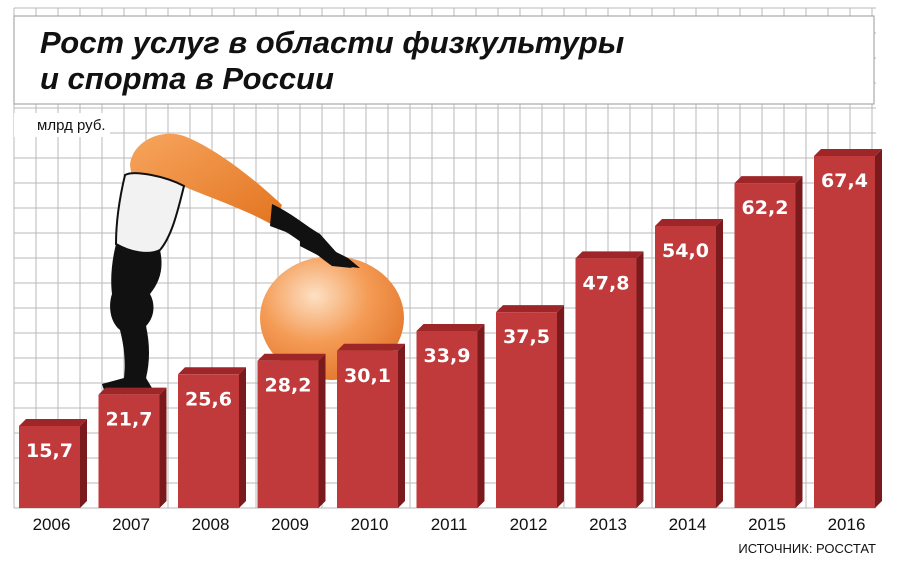  I want to click on chart-title-line-2: и спорта в России, so click(187, 78).